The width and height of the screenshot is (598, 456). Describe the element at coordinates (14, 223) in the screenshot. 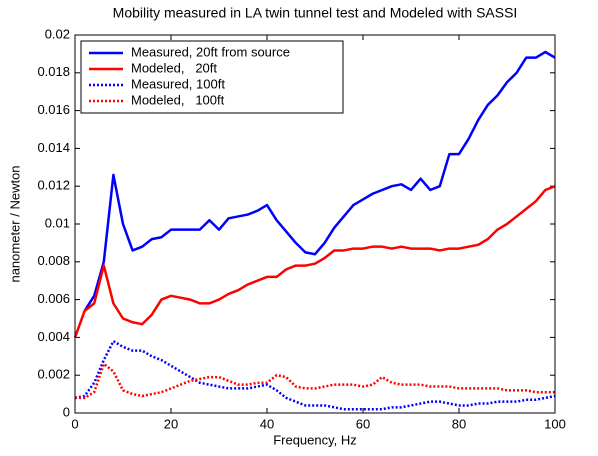

I see `y-axis-label: nanometer / Newton` at that location.